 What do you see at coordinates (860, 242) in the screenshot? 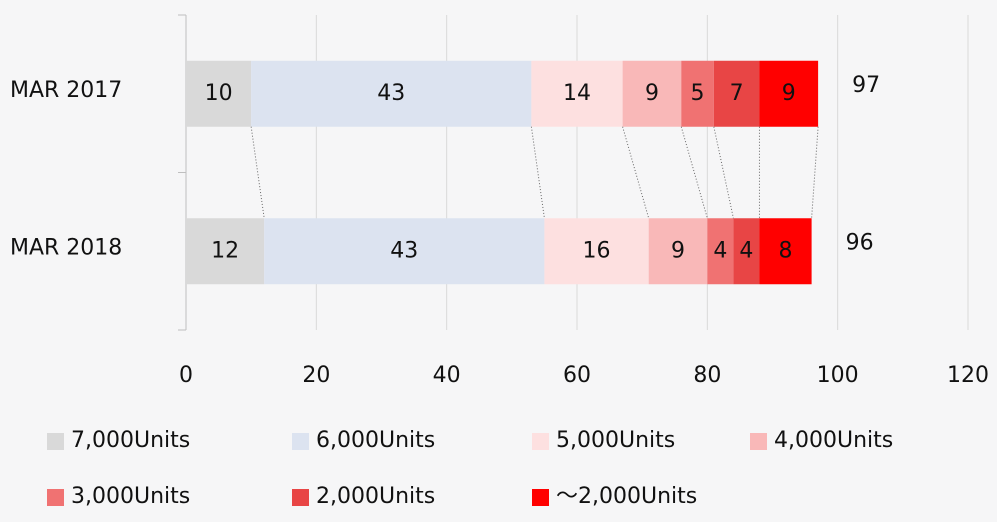
I see `total-label: 96` at bounding box center [860, 242].